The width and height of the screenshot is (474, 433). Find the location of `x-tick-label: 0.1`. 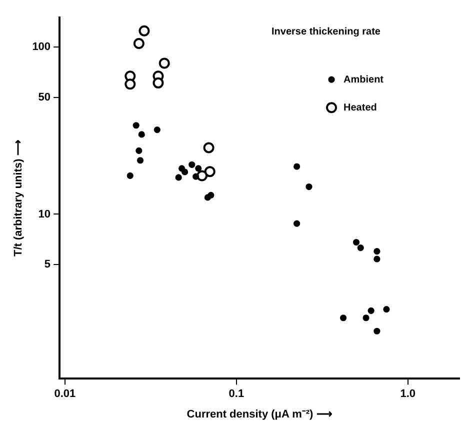

x-tick-label: 0.1 is located at coordinates (236, 394).